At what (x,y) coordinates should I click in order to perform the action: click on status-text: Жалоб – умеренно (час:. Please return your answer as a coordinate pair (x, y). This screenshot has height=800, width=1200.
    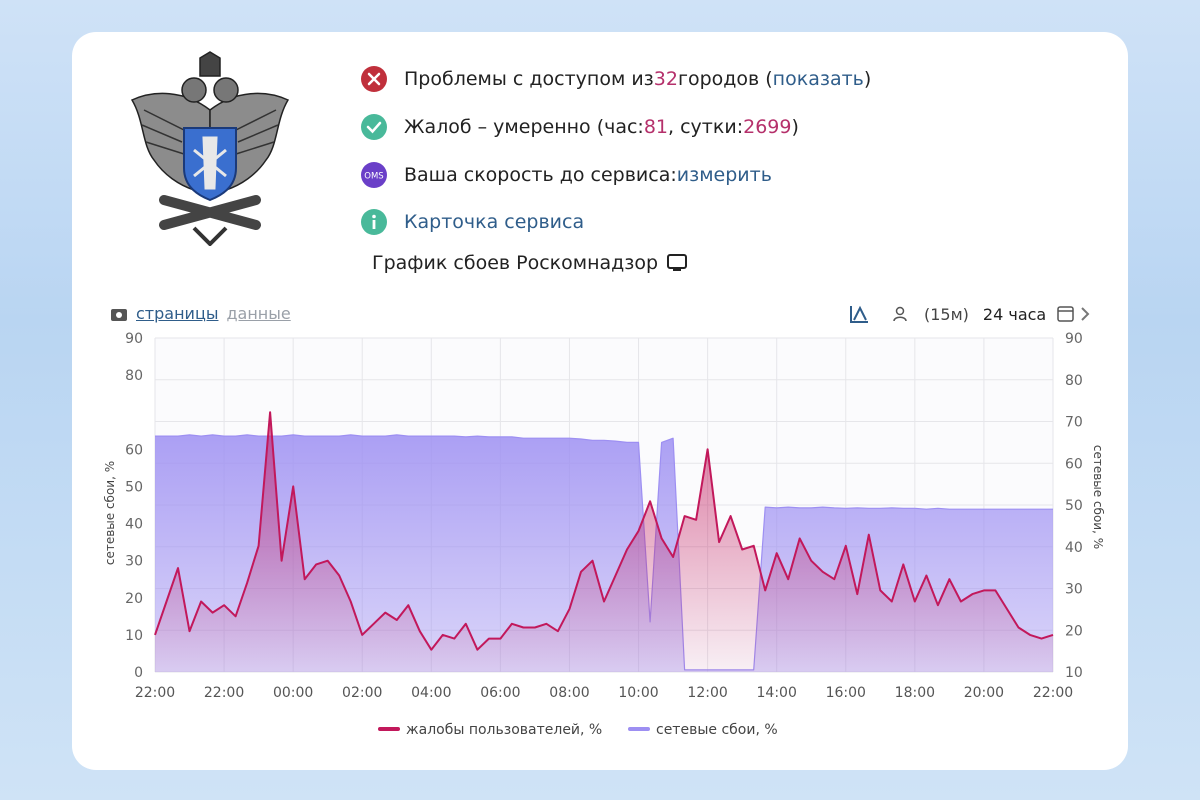
    Looking at the image, I should click on (524, 127).